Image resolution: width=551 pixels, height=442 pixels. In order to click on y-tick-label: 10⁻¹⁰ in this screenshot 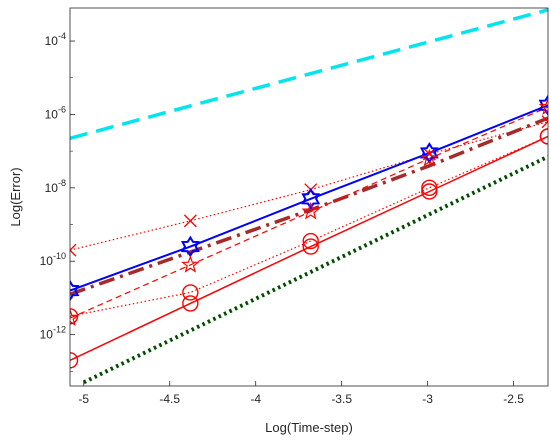, I will do `click(53, 259)`.